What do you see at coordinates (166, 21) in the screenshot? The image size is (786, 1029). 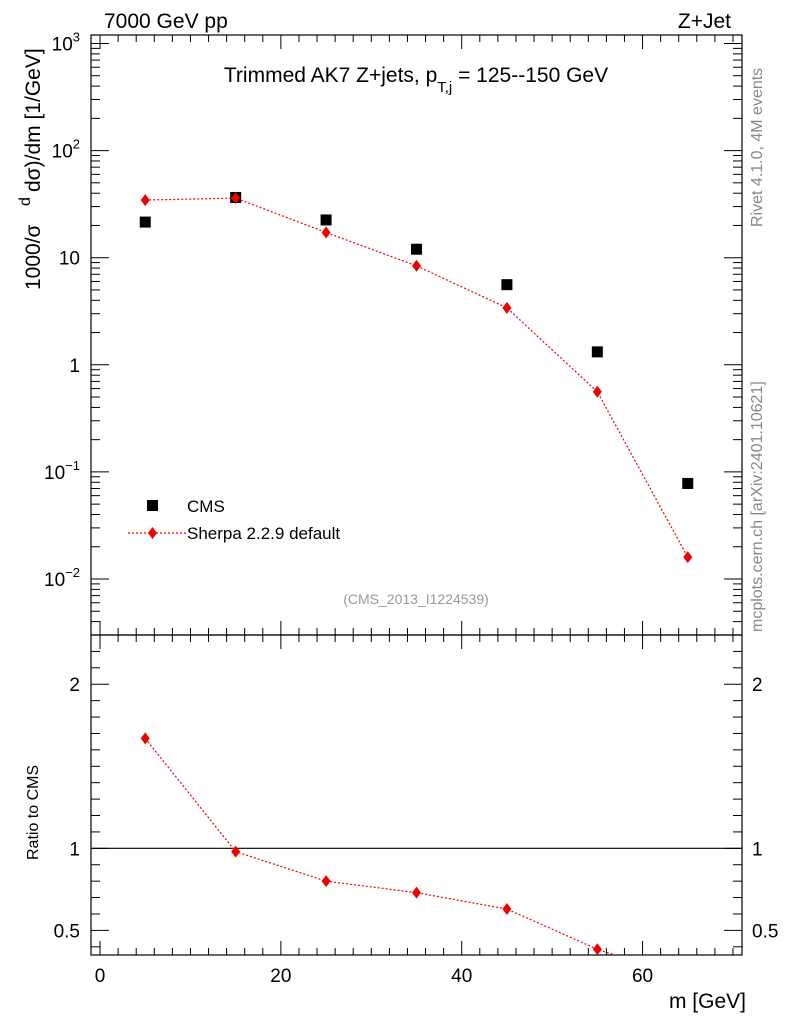 I see `header-left: 7000 GeV pp` at bounding box center [166, 21].